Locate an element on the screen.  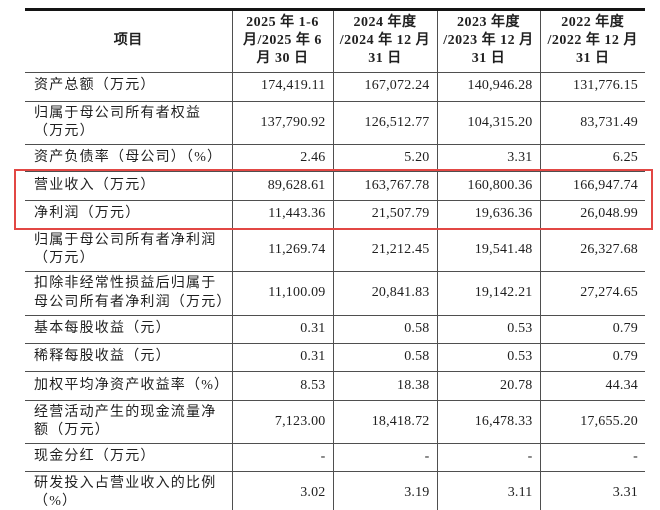
row-value: 160,800.36 is located at coordinates (489, 186).